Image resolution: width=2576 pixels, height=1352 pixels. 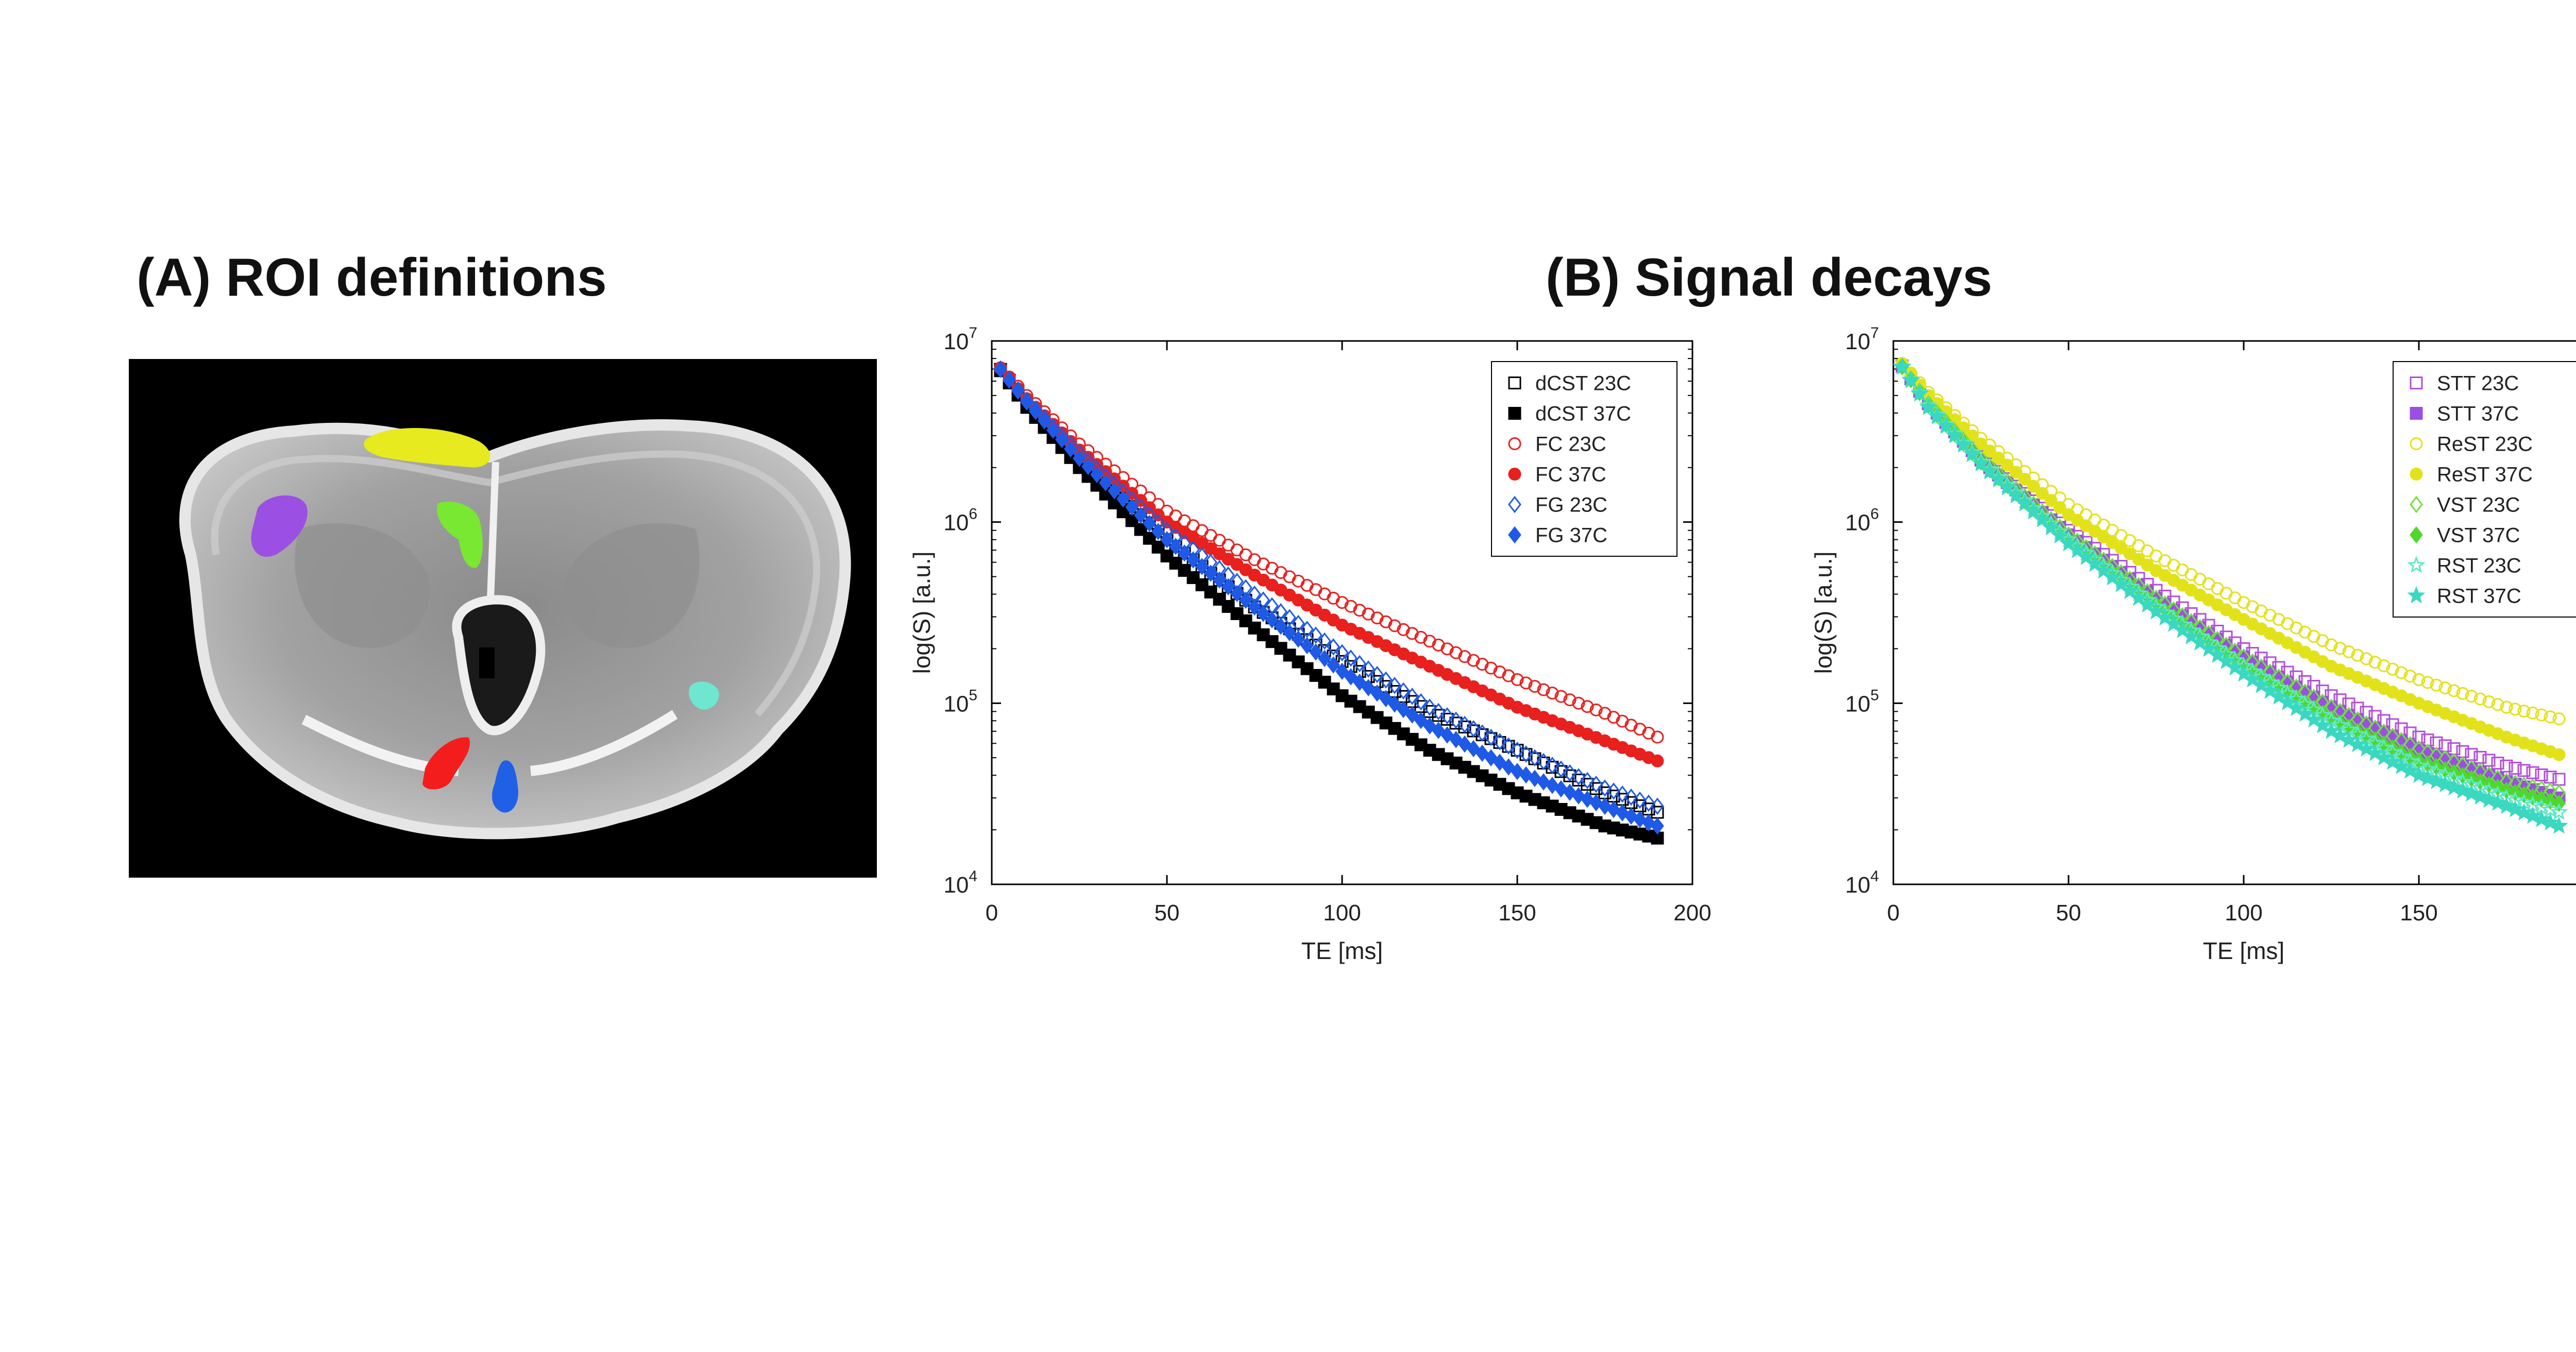 I want to click on legend-label: STT 23C, so click(x=2478, y=384).